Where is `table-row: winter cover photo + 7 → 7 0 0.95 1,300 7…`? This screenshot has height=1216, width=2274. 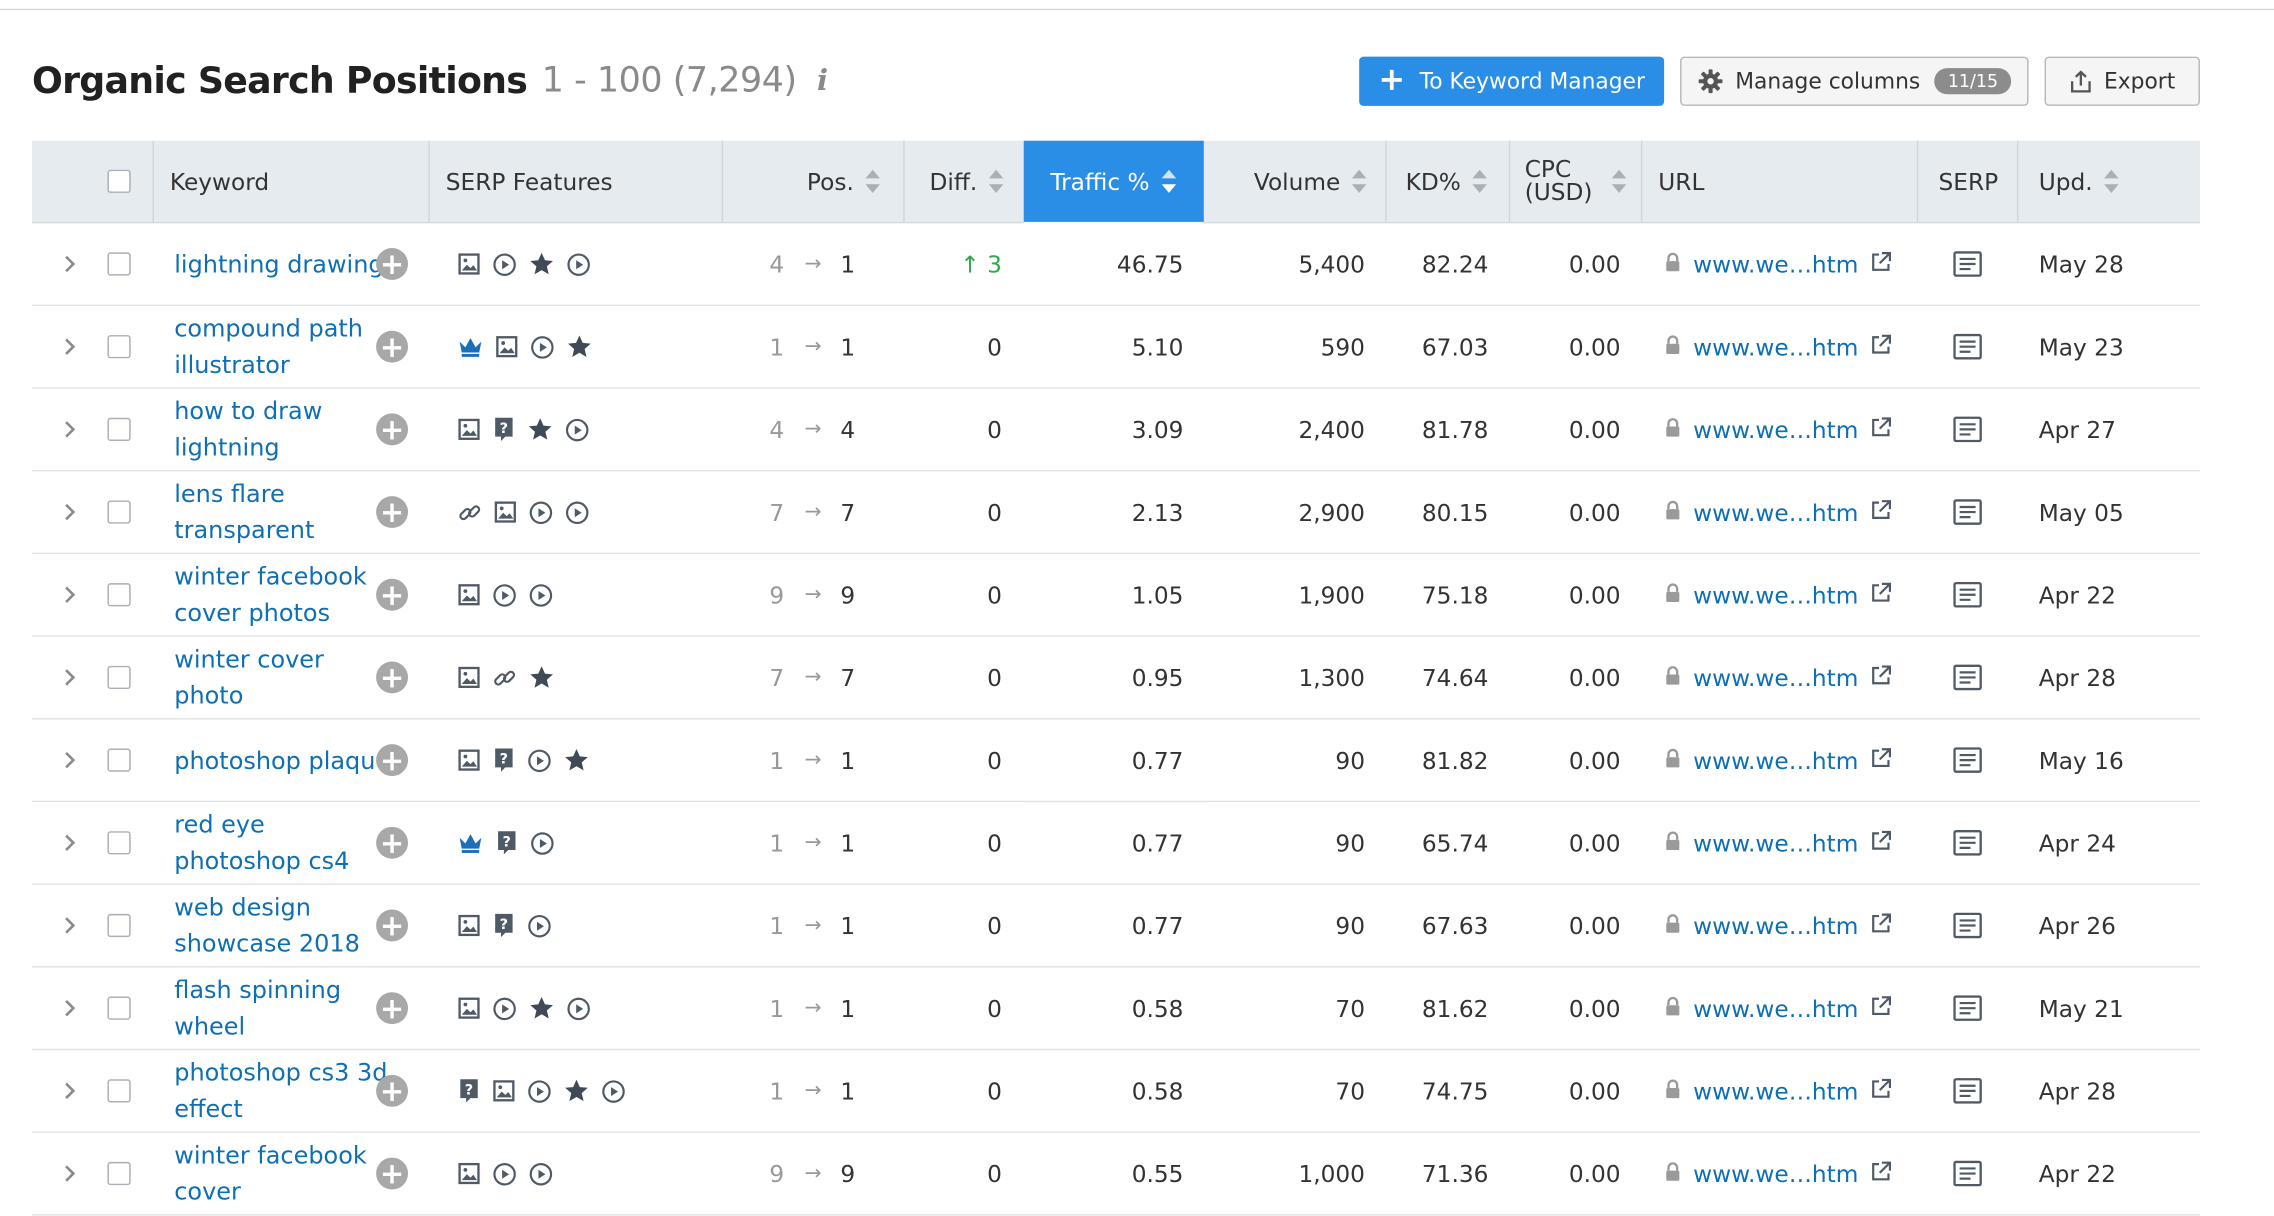 table-row: winter cover photo + 7 → 7 0 0.95 1,300 7… is located at coordinates (1115, 678).